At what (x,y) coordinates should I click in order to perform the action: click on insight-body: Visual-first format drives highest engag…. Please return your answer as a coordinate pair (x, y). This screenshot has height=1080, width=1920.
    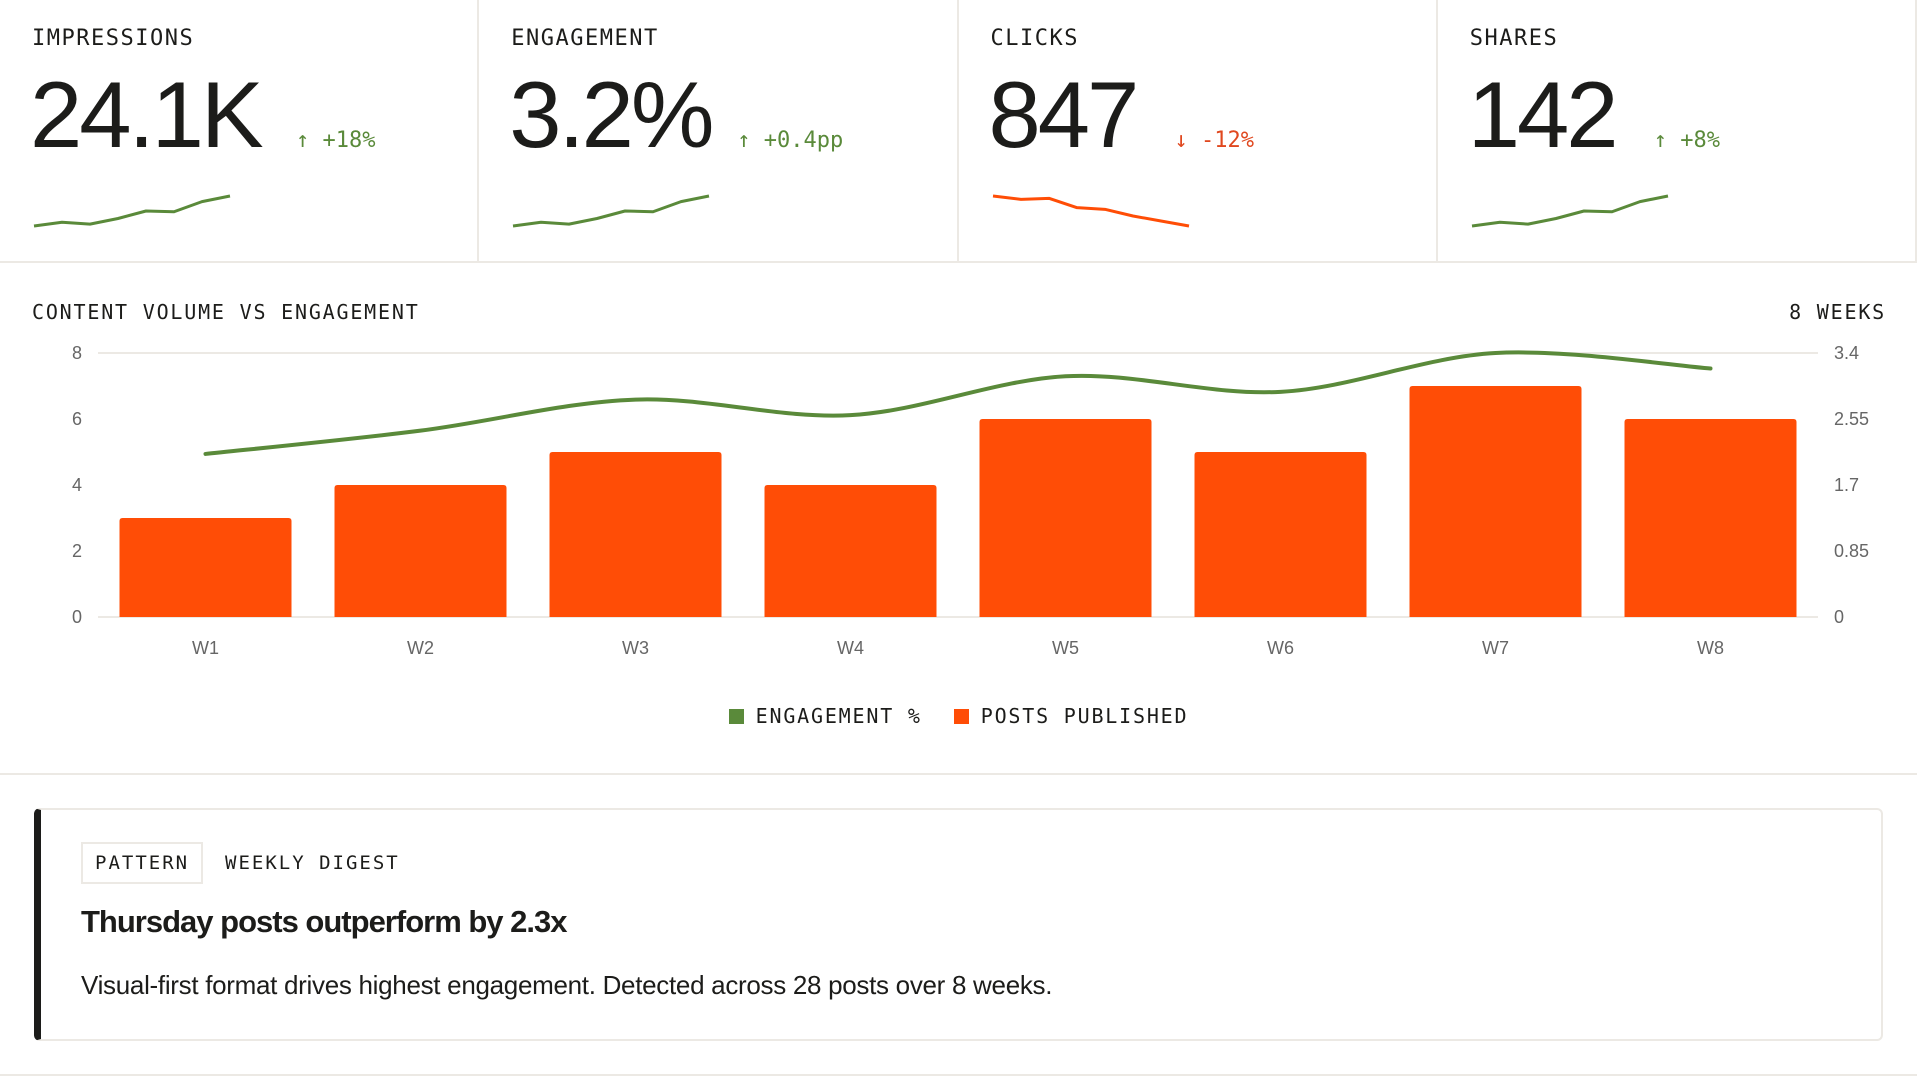
    Looking at the image, I should click on (567, 985).